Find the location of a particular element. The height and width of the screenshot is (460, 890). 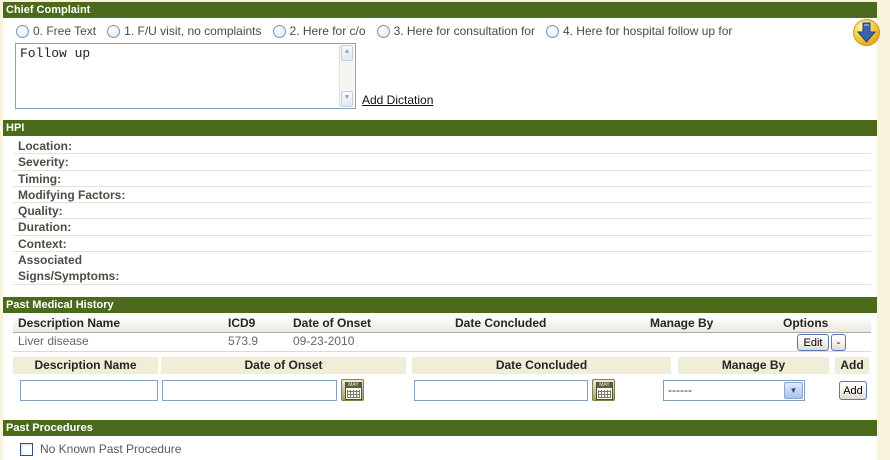

hpi-row-quality: Quality: is located at coordinates (442, 211).